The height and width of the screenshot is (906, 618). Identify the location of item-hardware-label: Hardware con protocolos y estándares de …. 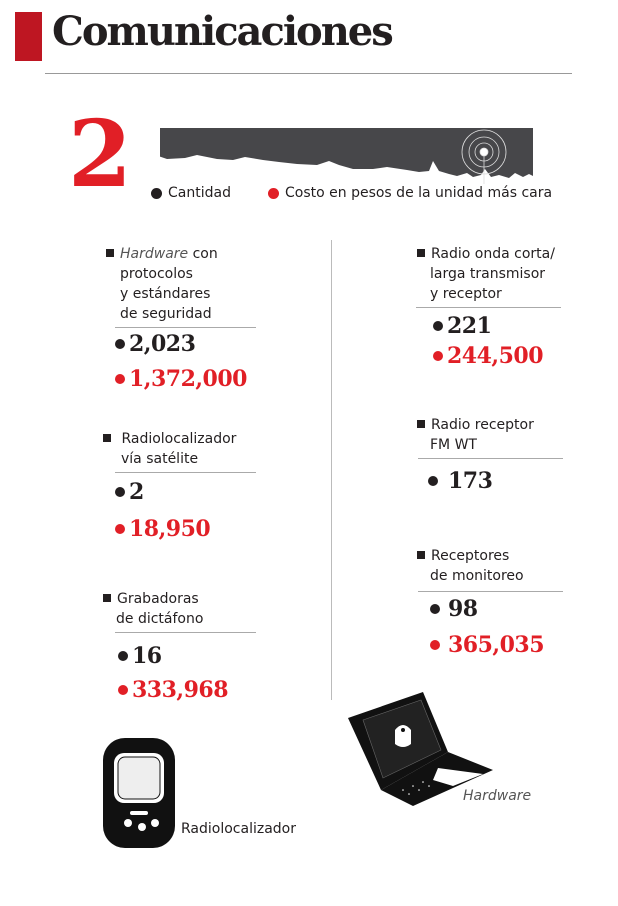
(181, 284).